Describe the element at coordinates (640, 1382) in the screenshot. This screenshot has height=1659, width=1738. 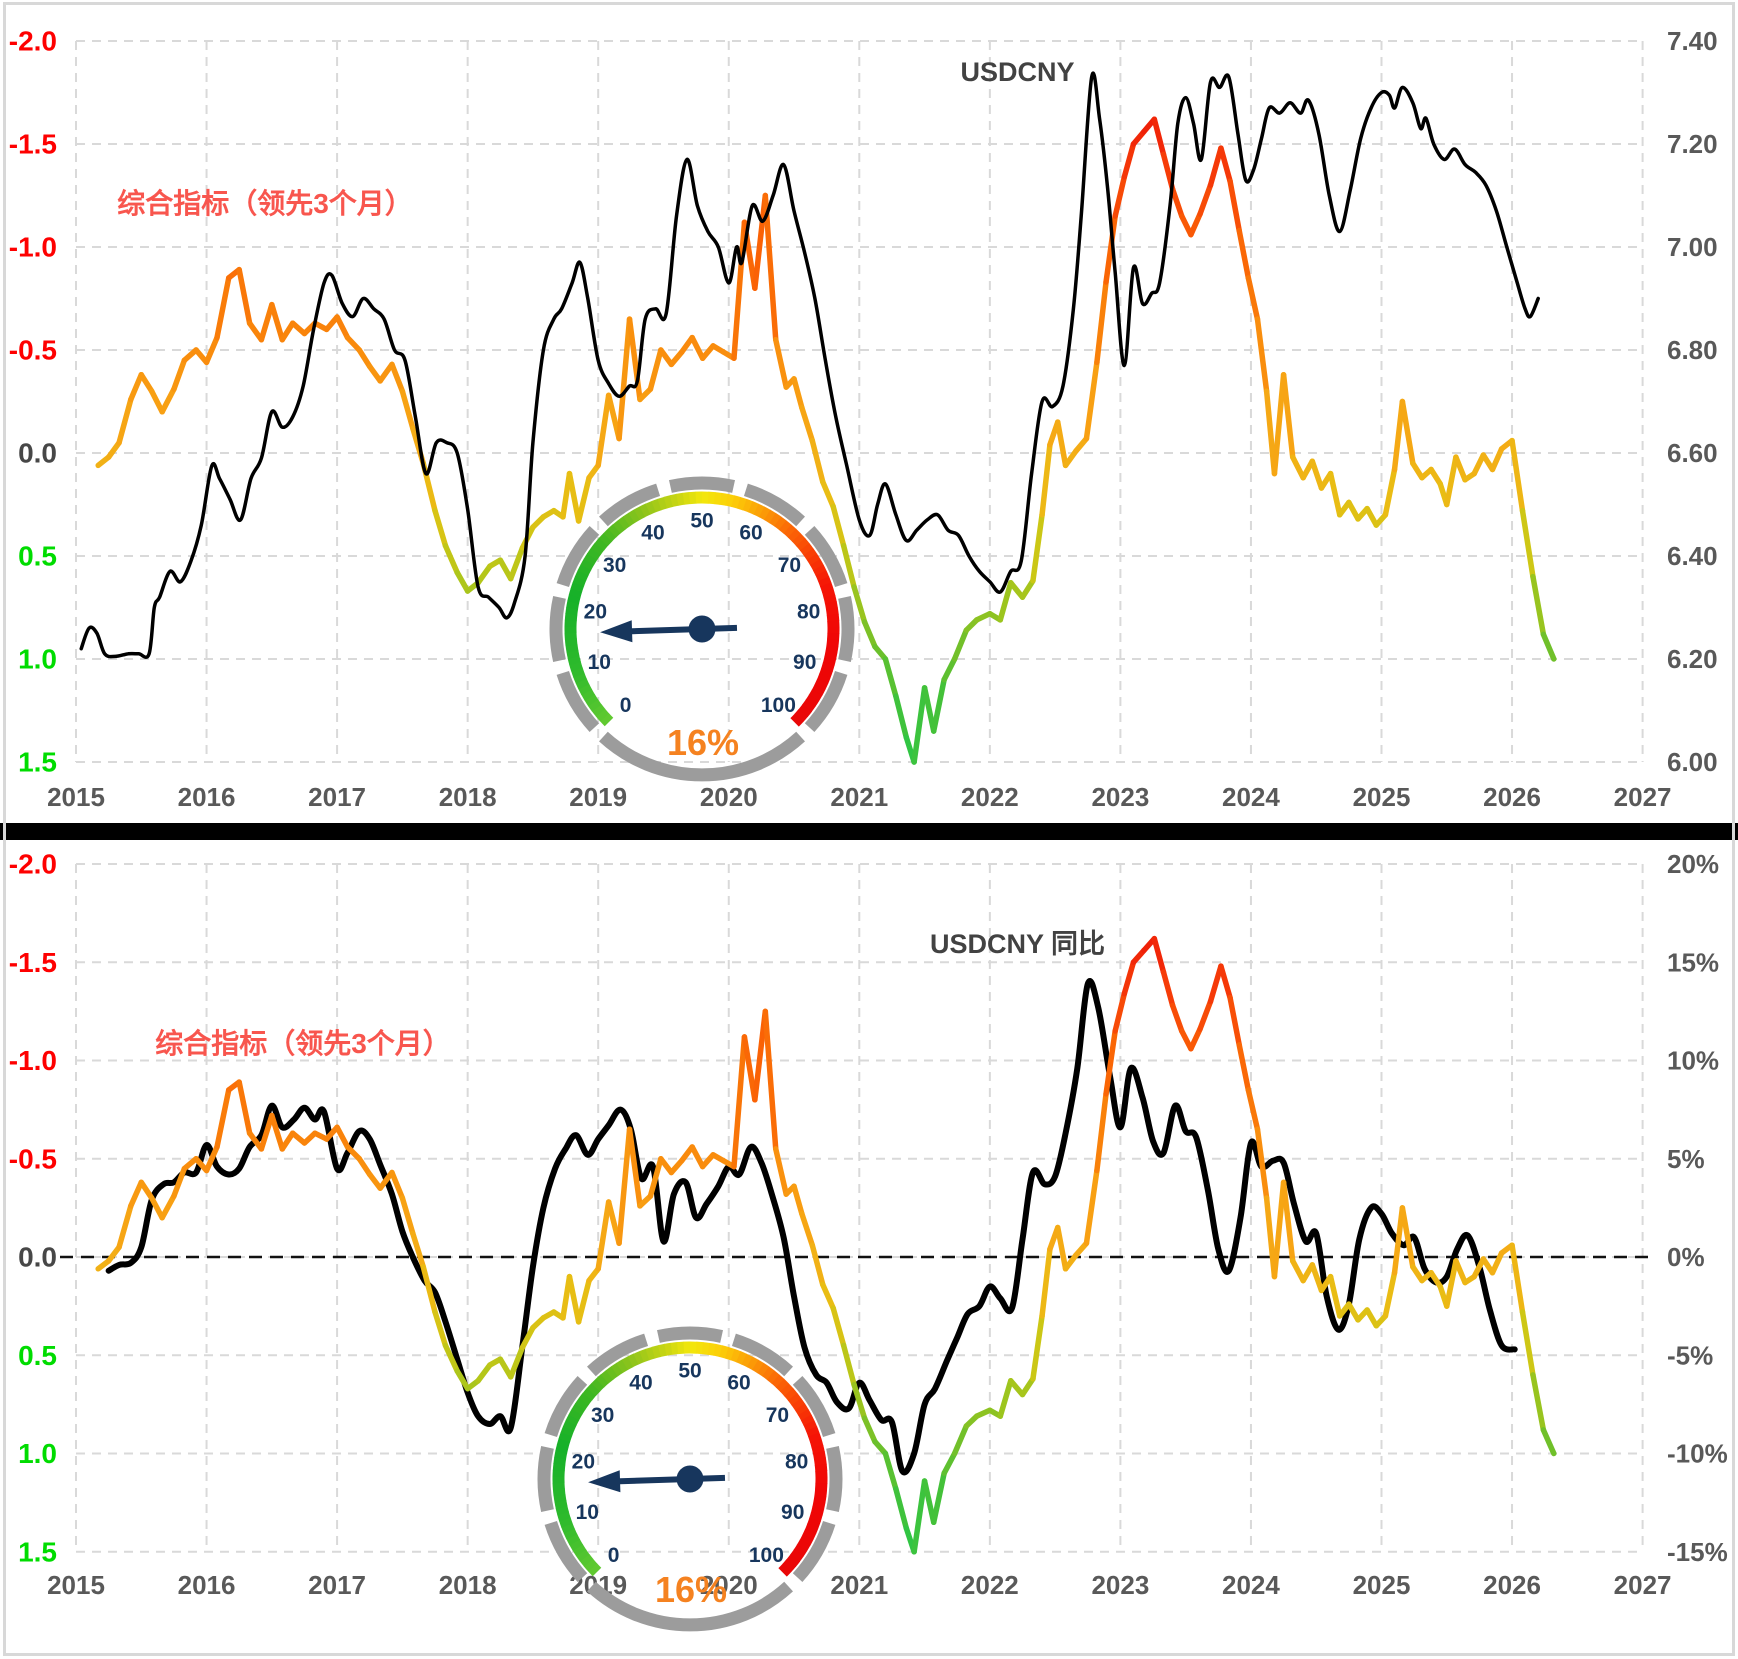
I see `gauge-tick-label: 40` at that location.